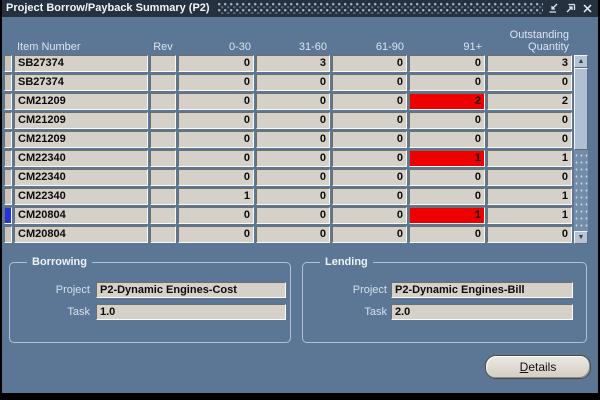 The image size is (600, 400). Describe the element at coordinates (581, 61) in the screenshot. I see `scroll-up-button: ▲` at that location.